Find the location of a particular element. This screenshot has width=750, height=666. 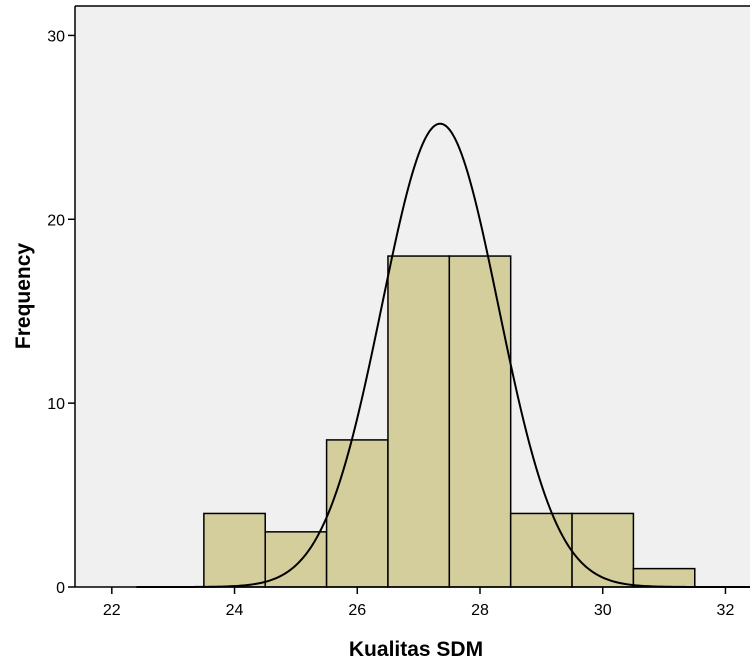

y-tick-label: 30 is located at coordinates (56, 36).